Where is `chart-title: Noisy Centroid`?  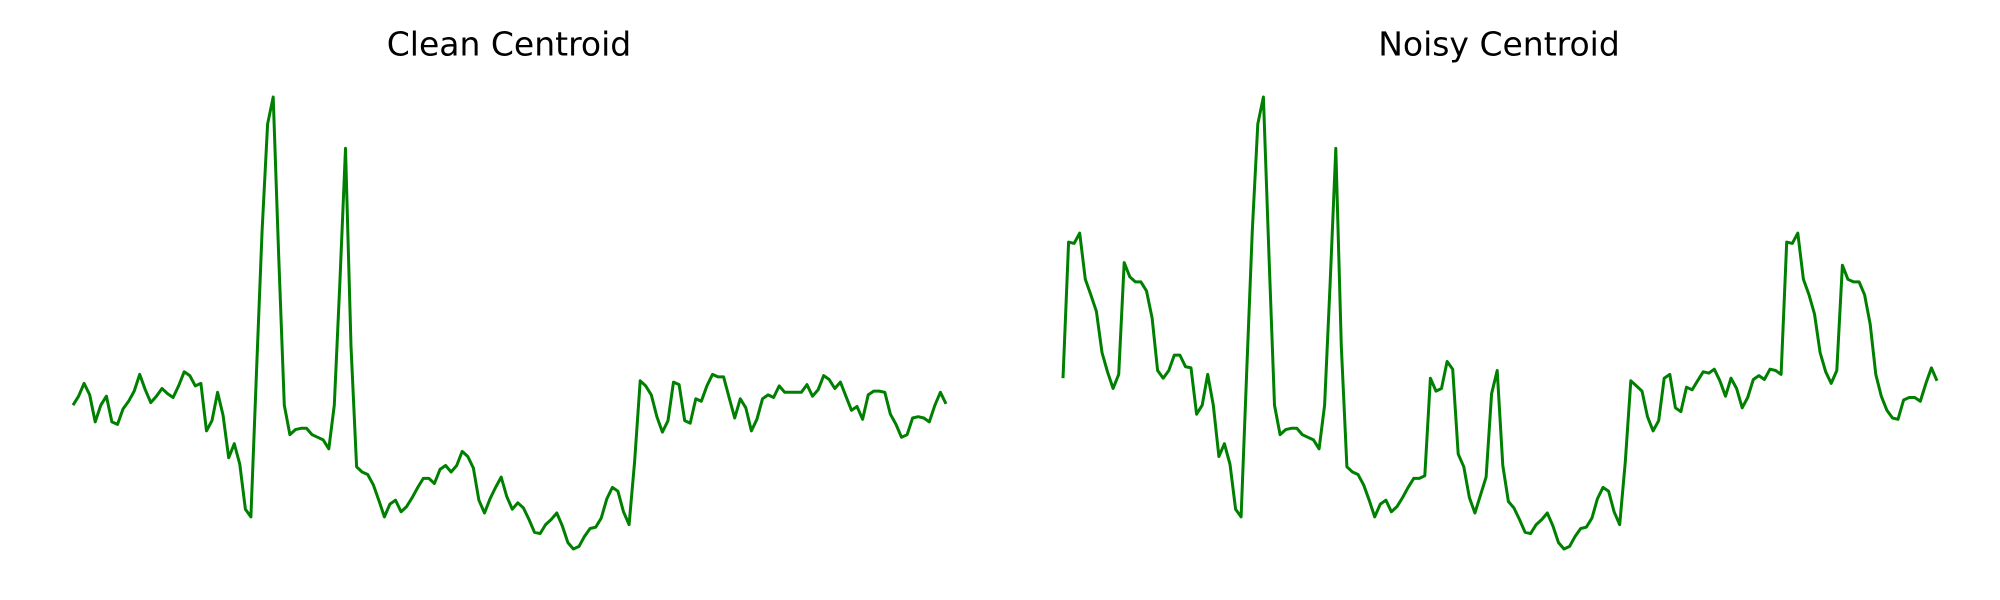 chart-title: Noisy Centroid is located at coordinates (1499, 44).